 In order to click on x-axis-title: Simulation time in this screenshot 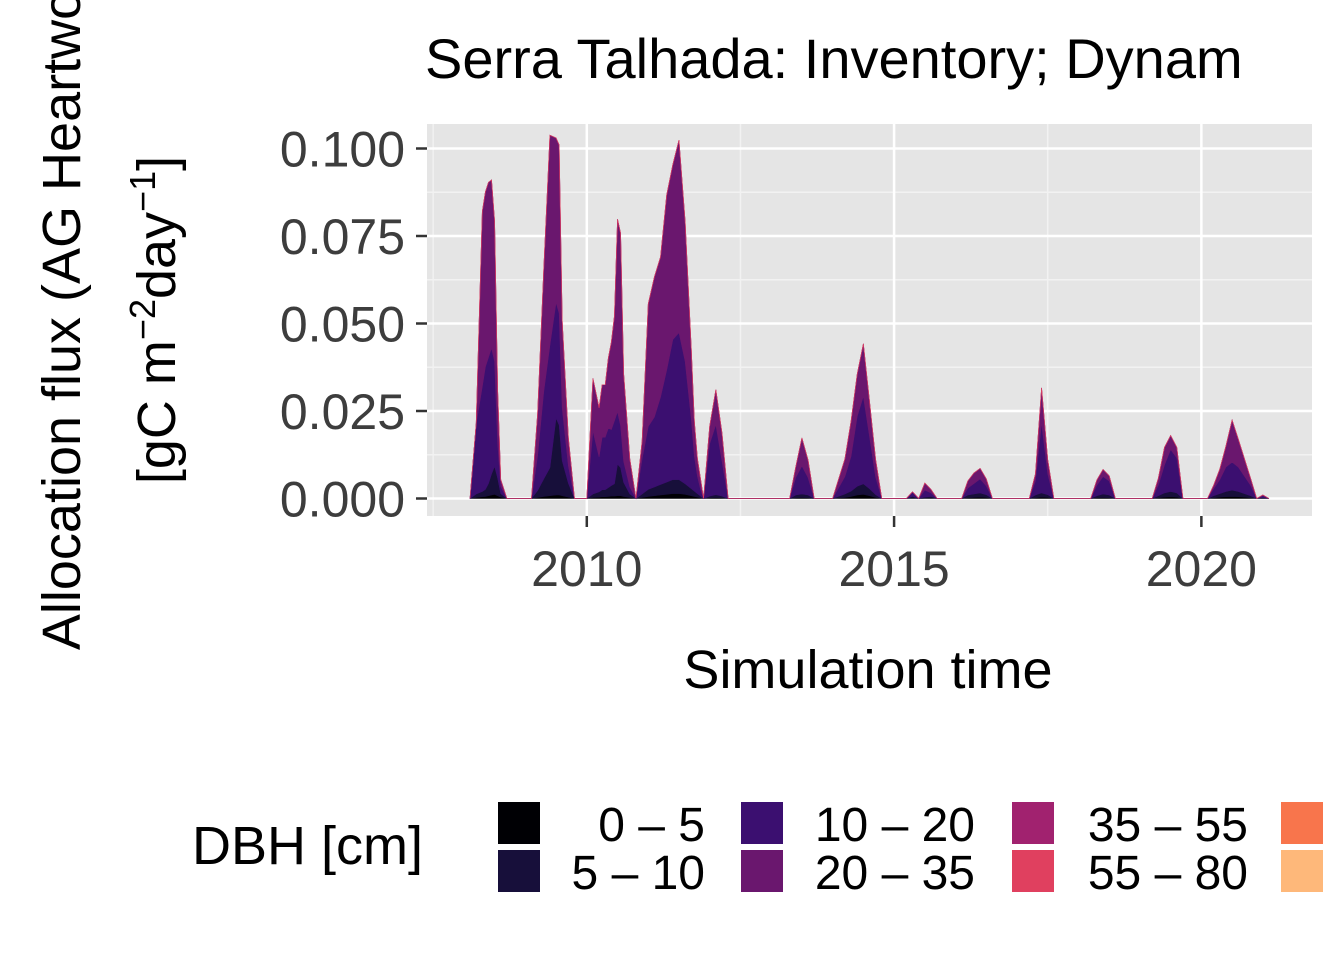, I will do `click(867, 670)`.